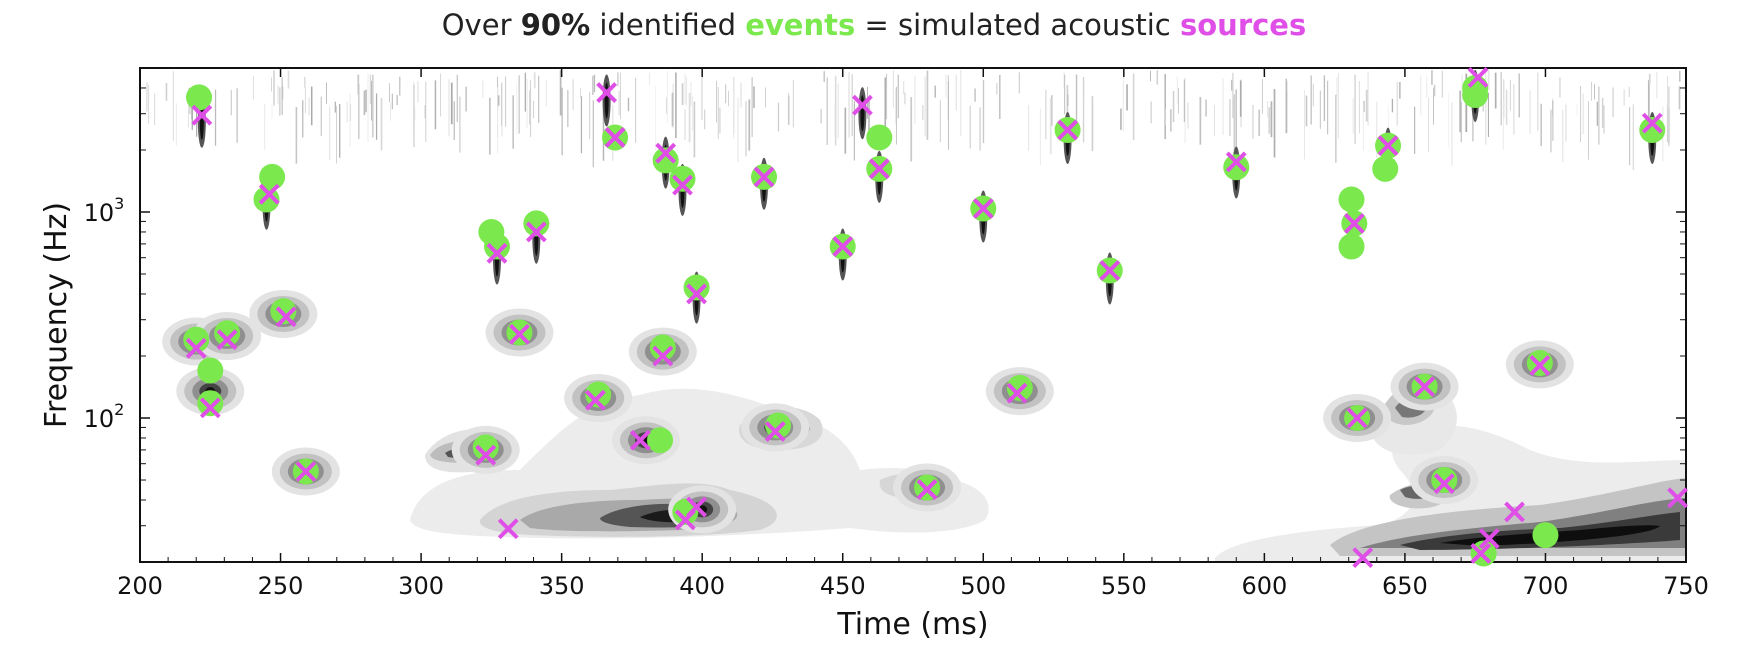 The width and height of the screenshot is (1748, 658). Describe the element at coordinates (104, 416) in the screenshot. I see `y-tick-label: 10²` at that location.